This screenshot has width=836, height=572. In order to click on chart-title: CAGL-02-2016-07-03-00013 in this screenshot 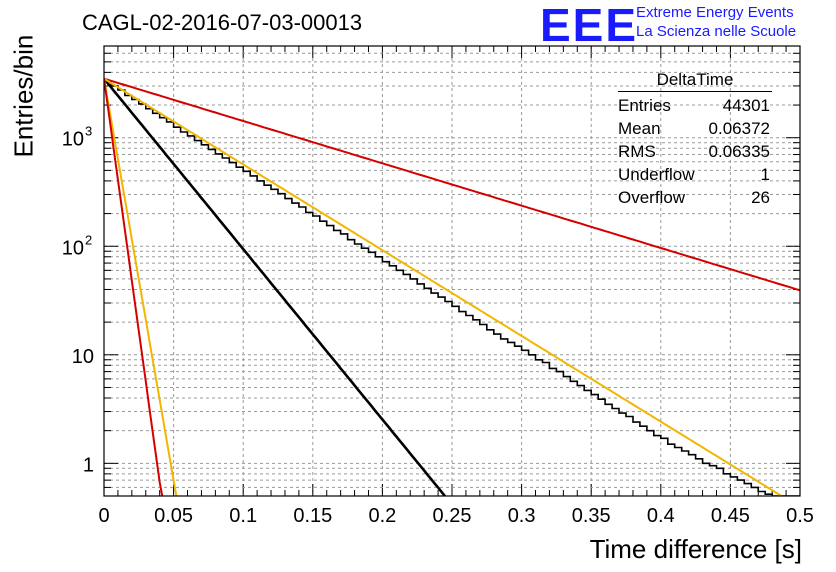, I will do `click(222, 22)`.